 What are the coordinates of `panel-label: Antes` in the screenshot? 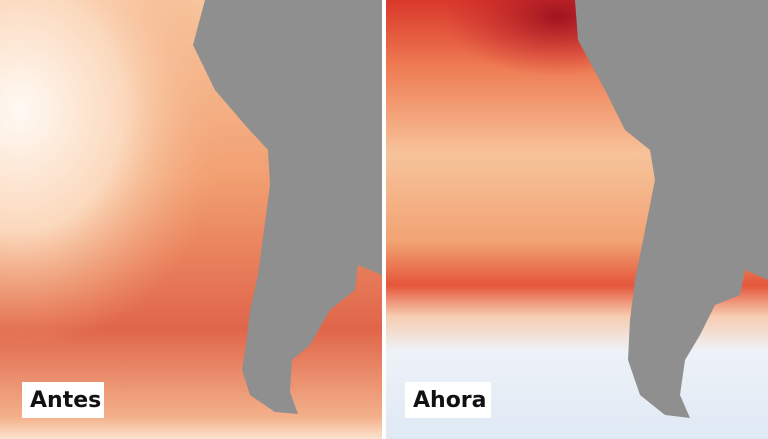 It's located at (65, 400).